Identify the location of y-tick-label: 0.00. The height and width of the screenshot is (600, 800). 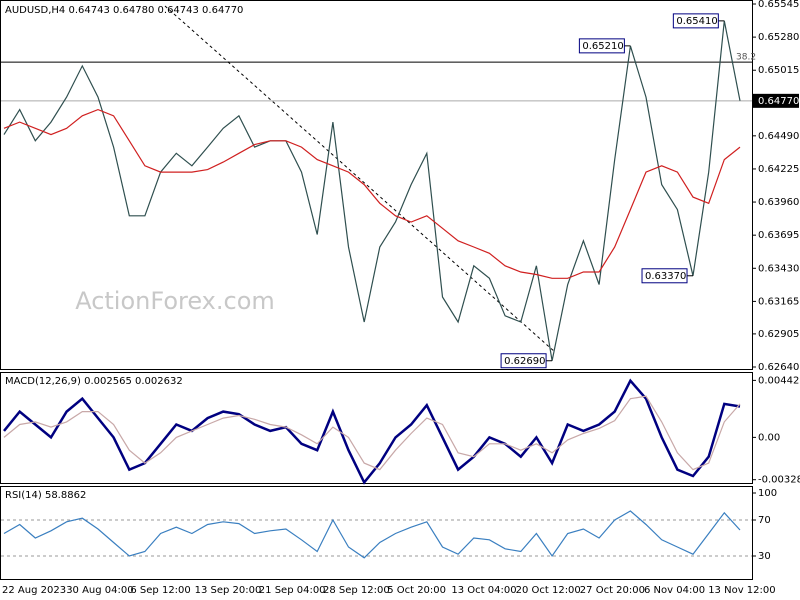
(769, 437).